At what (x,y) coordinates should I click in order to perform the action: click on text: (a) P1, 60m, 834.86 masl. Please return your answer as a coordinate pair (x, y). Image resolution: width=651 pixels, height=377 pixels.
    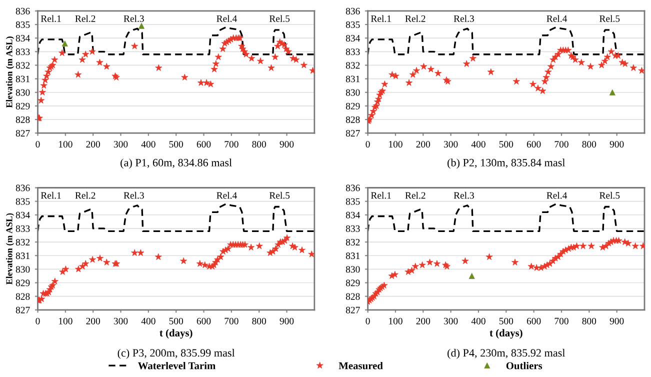
    Looking at the image, I should click on (176, 163).